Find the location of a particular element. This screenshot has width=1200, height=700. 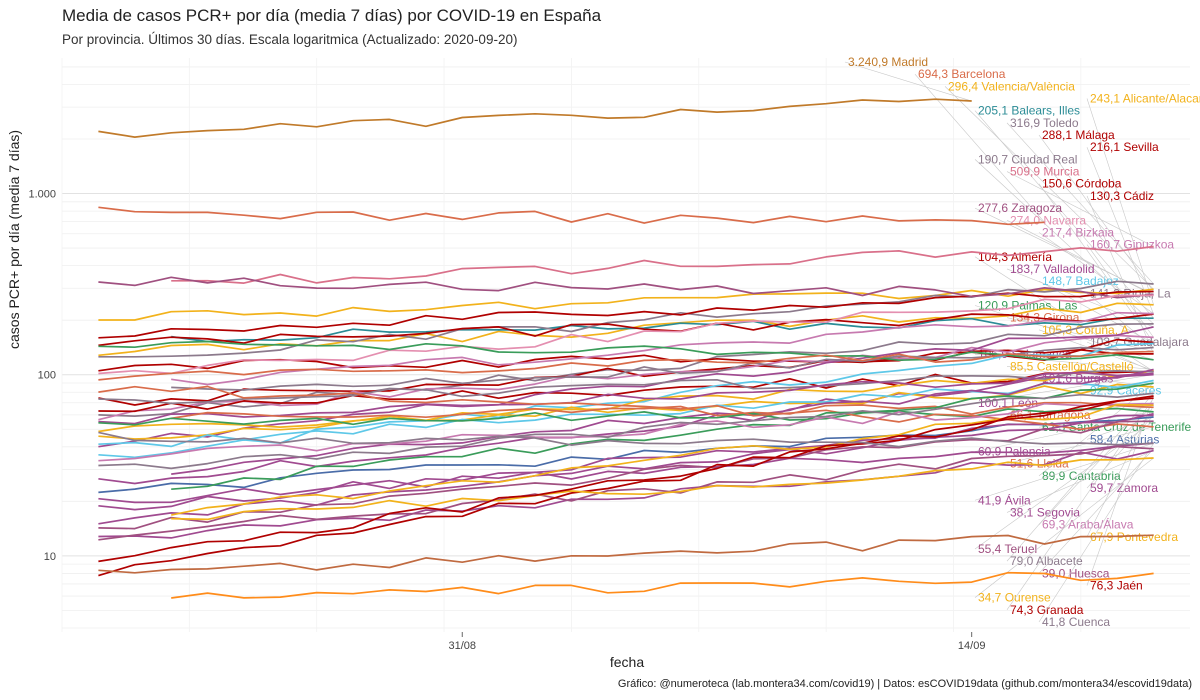

series-label-Sevilla: 216,1 Sevilla is located at coordinates (1124, 147).